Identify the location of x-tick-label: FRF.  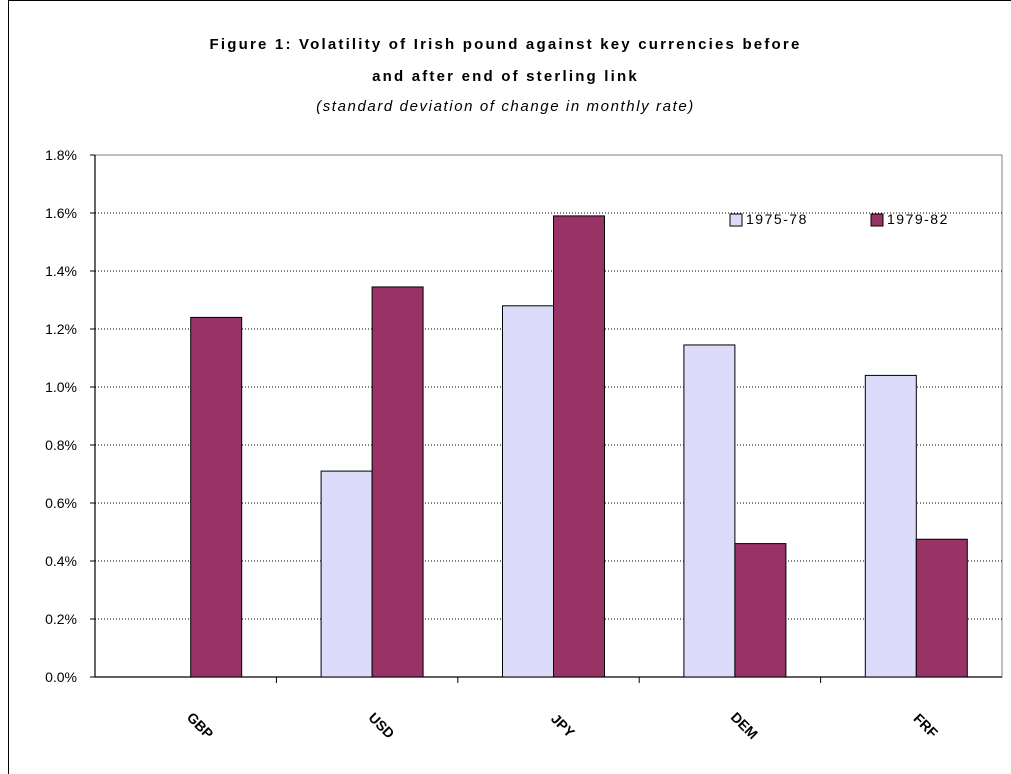
(926, 725).